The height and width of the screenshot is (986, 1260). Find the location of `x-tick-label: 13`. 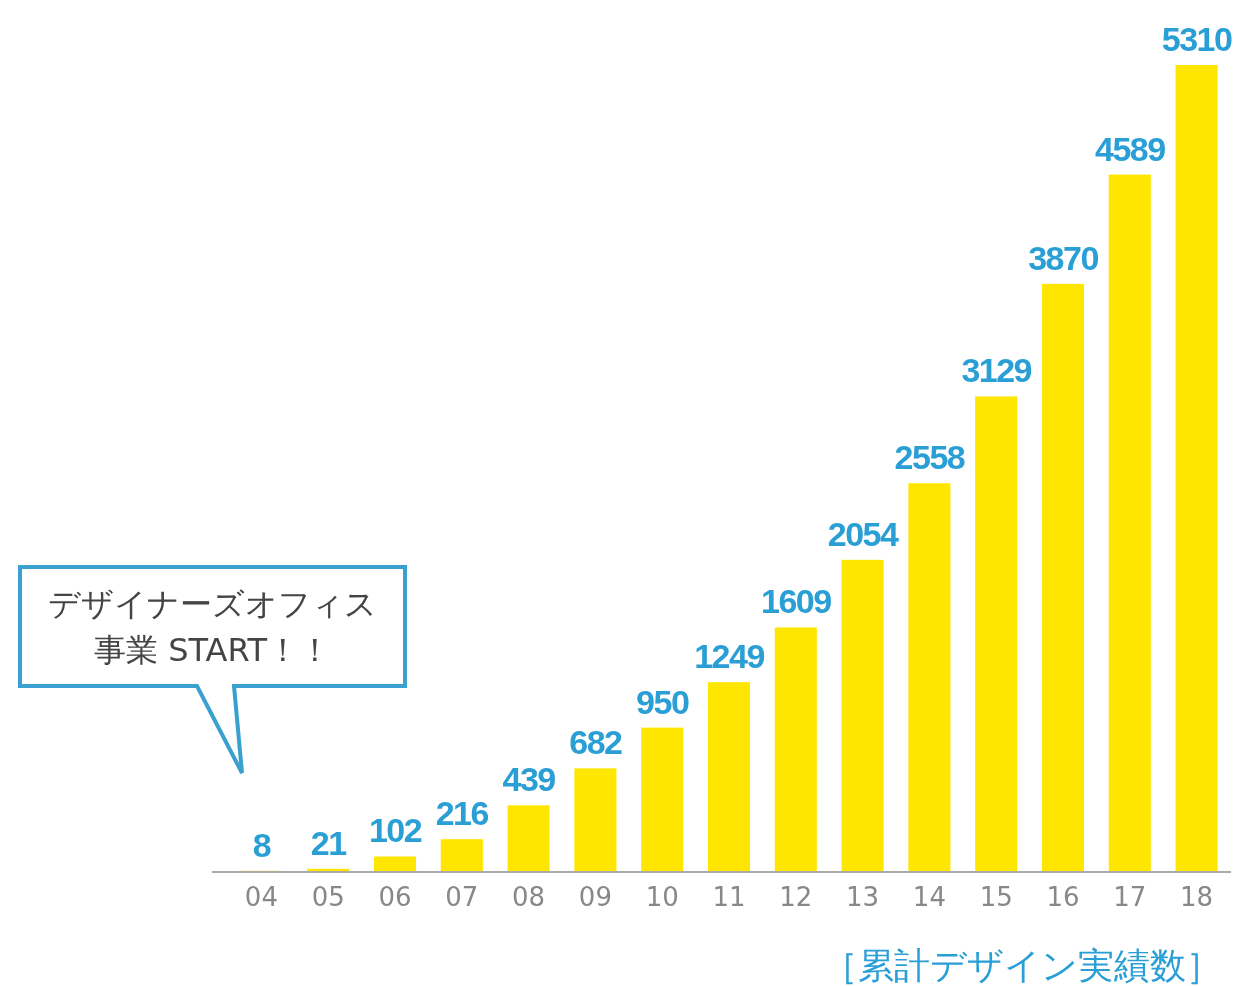

x-tick-label: 13 is located at coordinates (863, 897).